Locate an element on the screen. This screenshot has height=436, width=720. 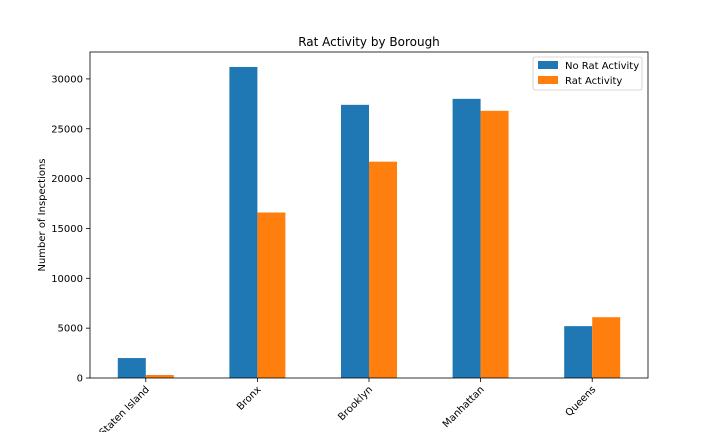
bar-no-rat-activity-staten-island is located at coordinates (131, 368).